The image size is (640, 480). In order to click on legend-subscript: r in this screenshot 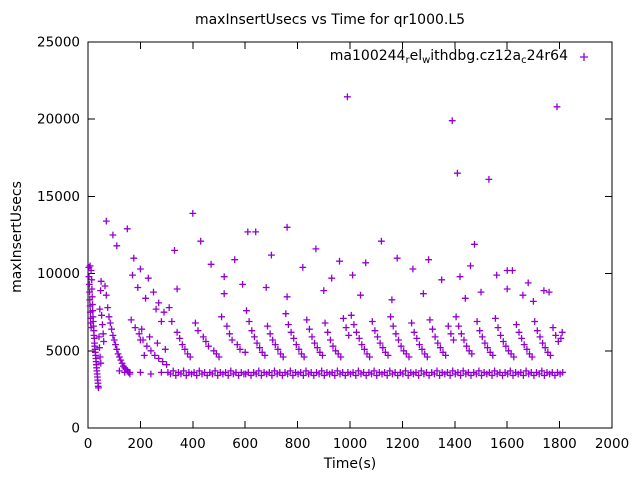, I will do `click(407, 60)`.